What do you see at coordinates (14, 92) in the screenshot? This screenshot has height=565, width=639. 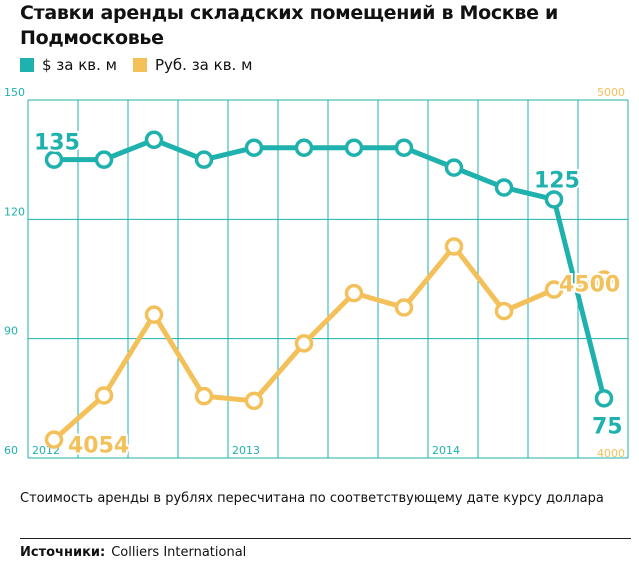 I see `y-left-tick-label: 150` at bounding box center [14, 92].